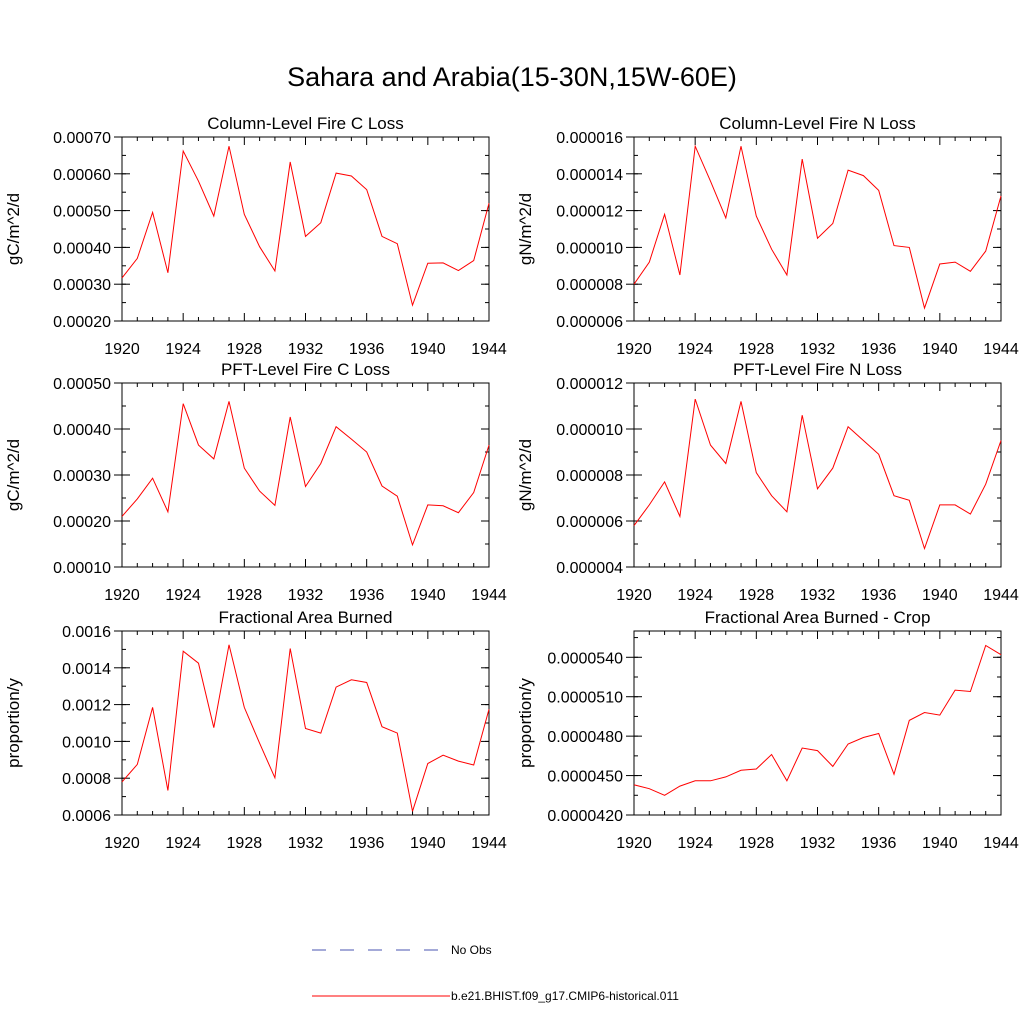  Describe the element at coordinates (86, 669) in the screenshot. I see `y-tick-label: 0.0014` at that location.